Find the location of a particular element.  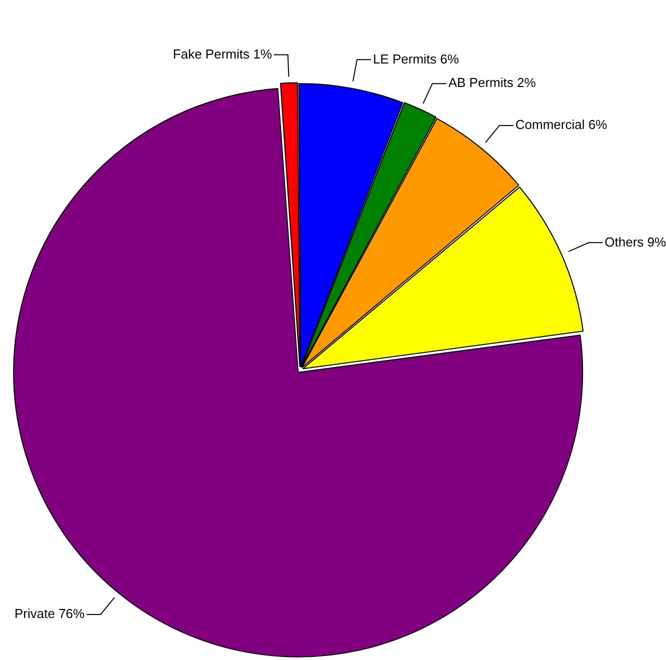

slice-label: Private 76% is located at coordinates (50, 614).